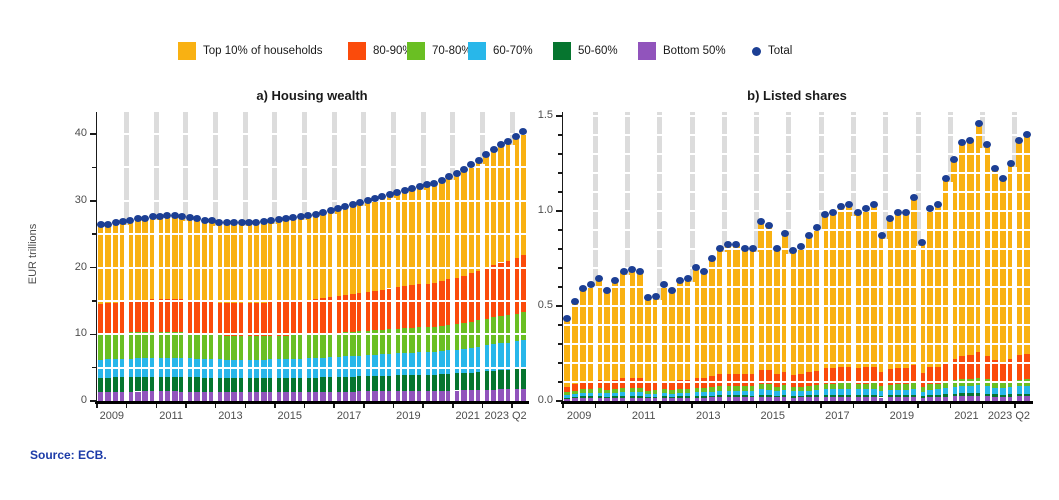 Image resolution: width=1059 pixels, height=500 pixels. I want to click on x-tick-label: 2013, so click(230, 416).